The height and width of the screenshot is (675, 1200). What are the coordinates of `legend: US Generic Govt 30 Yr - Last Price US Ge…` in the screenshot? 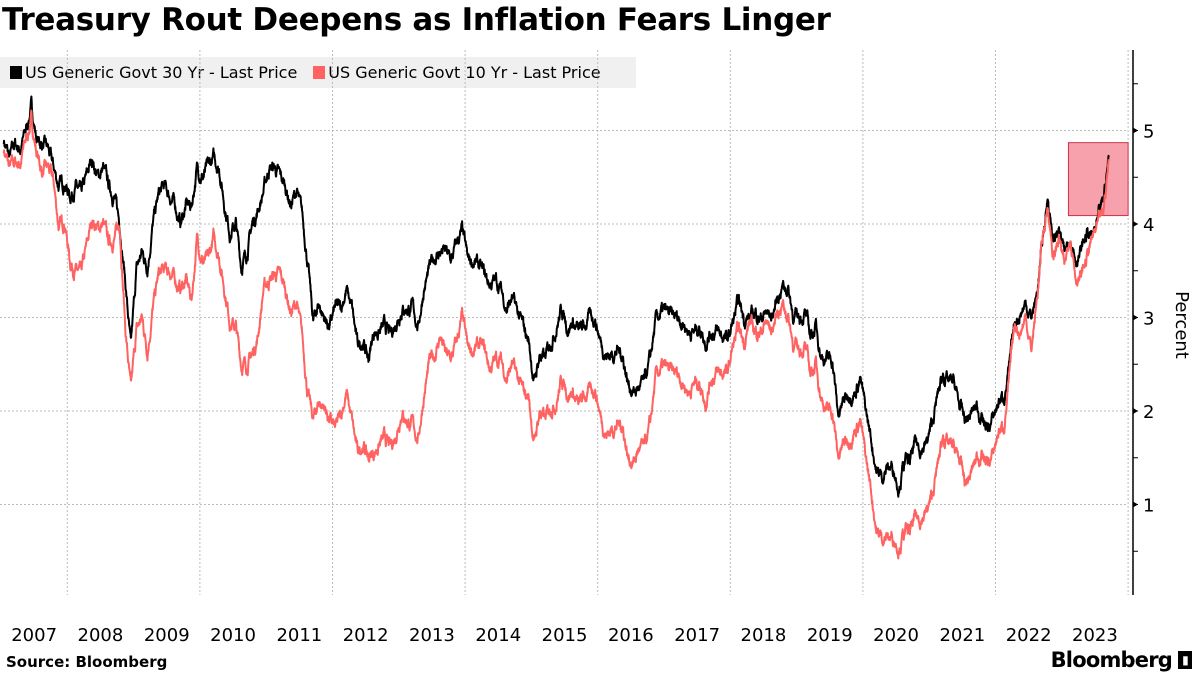 It's located at (318, 72).